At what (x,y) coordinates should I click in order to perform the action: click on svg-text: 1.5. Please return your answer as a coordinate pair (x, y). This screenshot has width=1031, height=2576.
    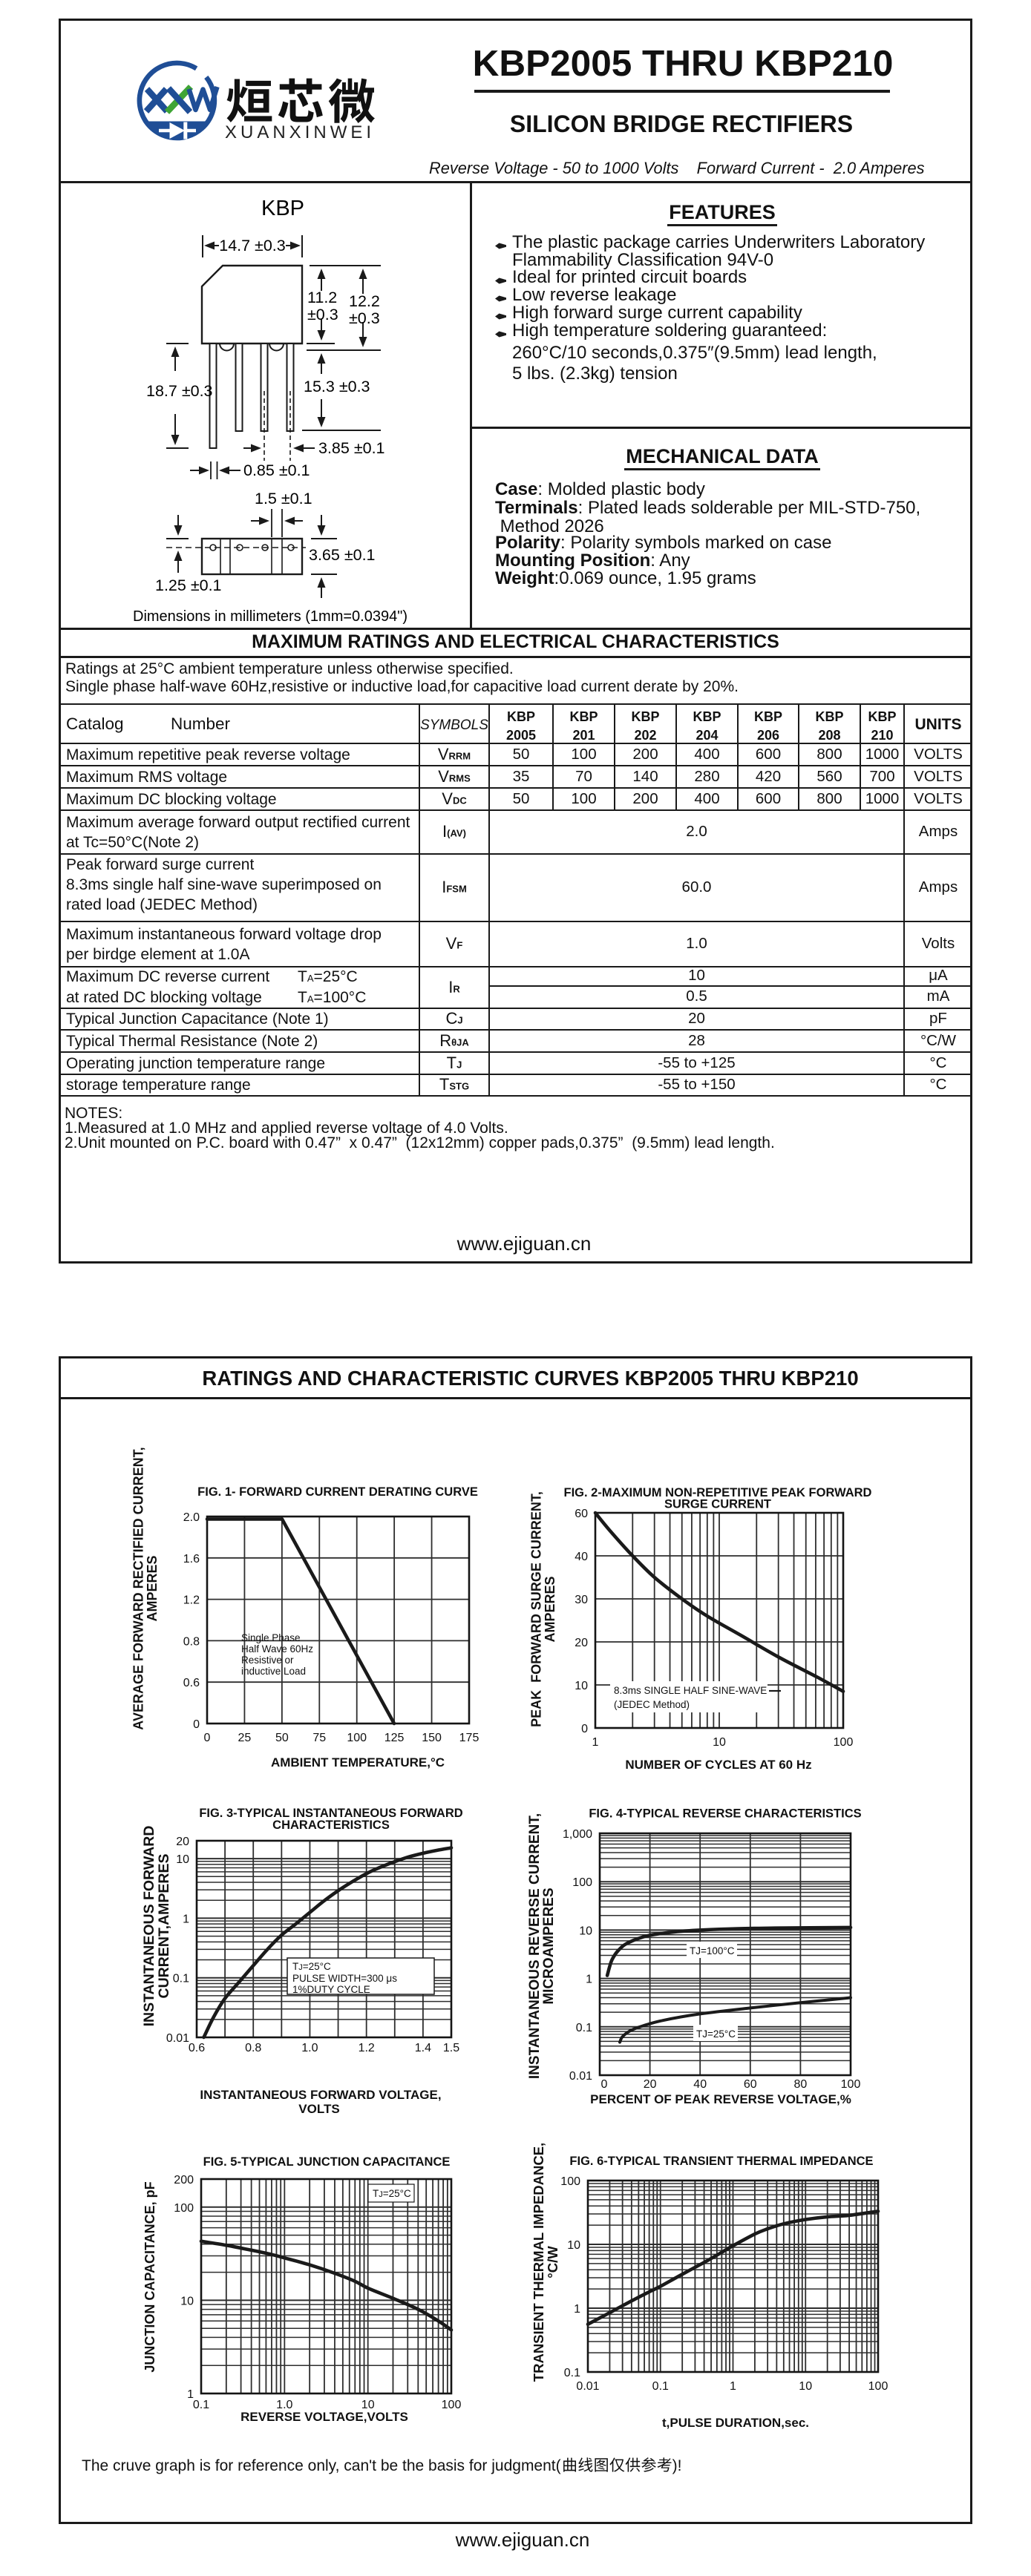
    Looking at the image, I should click on (451, 2048).